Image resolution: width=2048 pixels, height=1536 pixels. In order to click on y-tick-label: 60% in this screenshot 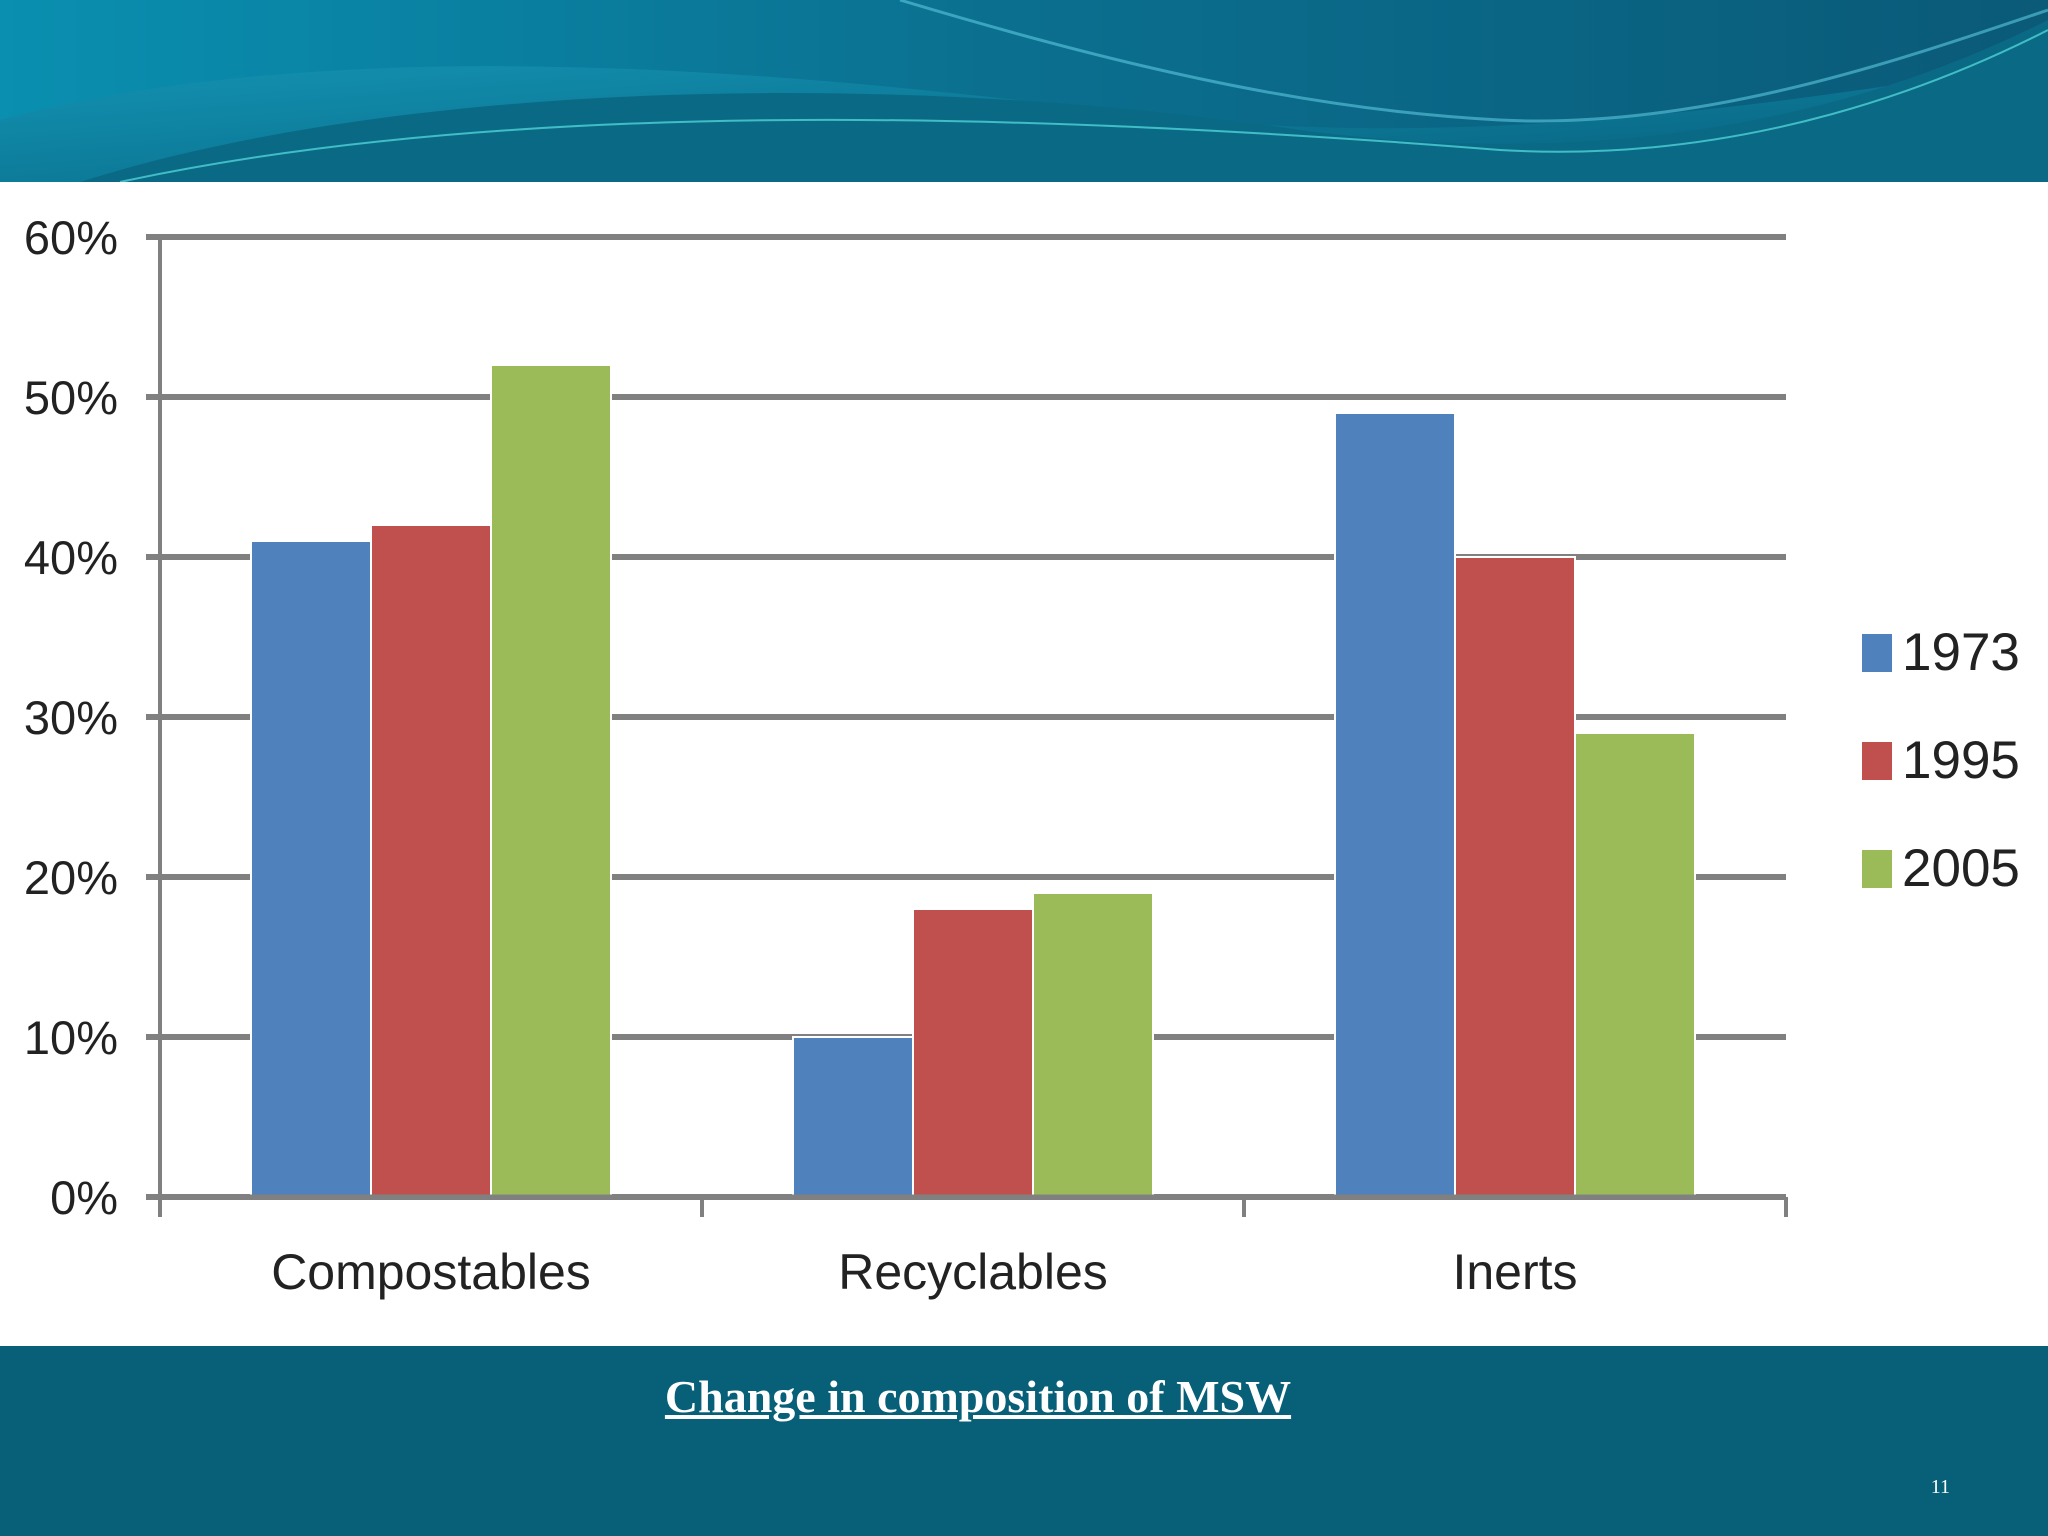, I will do `click(71, 237)`.